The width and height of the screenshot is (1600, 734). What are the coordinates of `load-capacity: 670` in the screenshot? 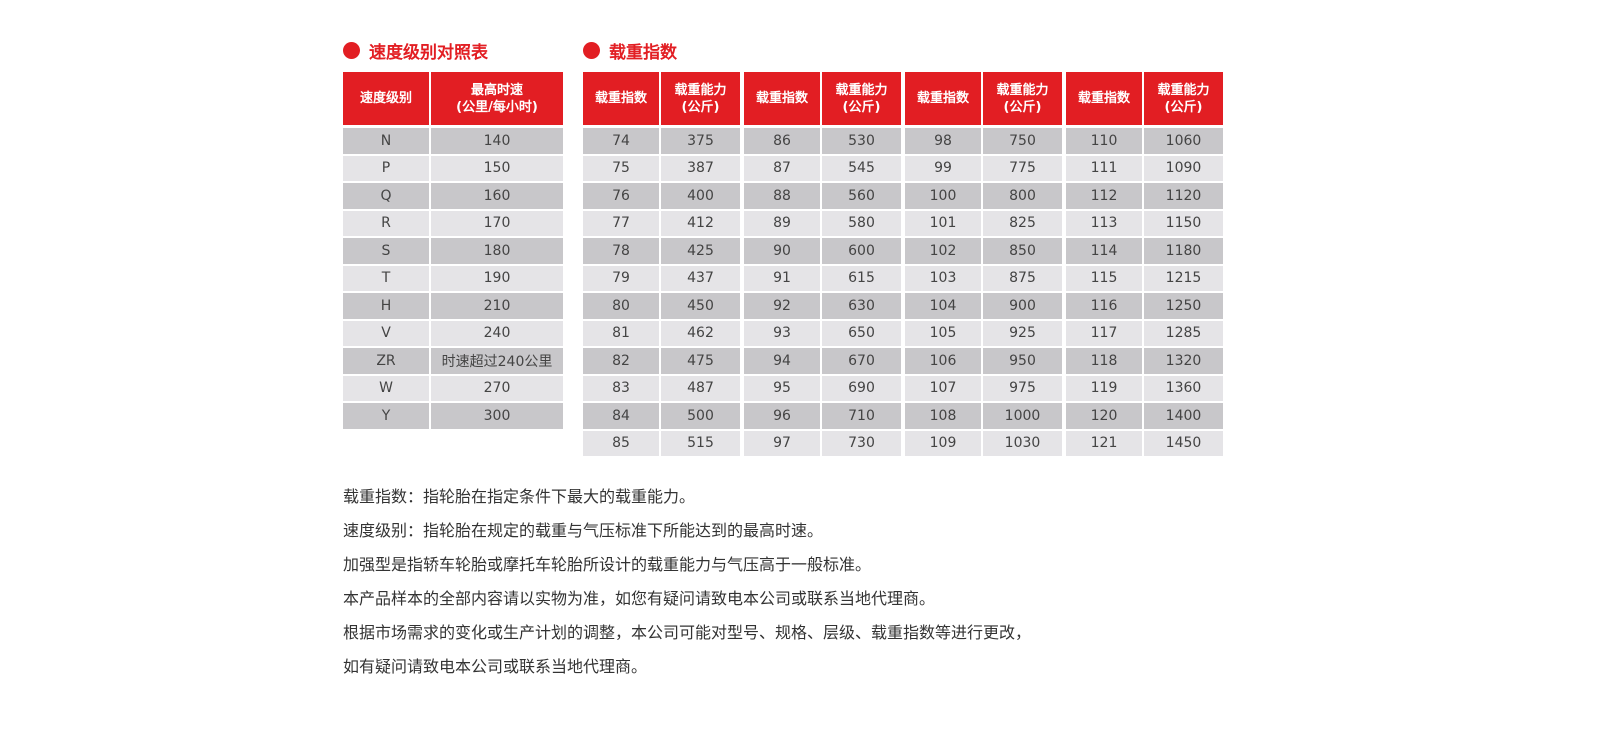 It's located at (861, 361).